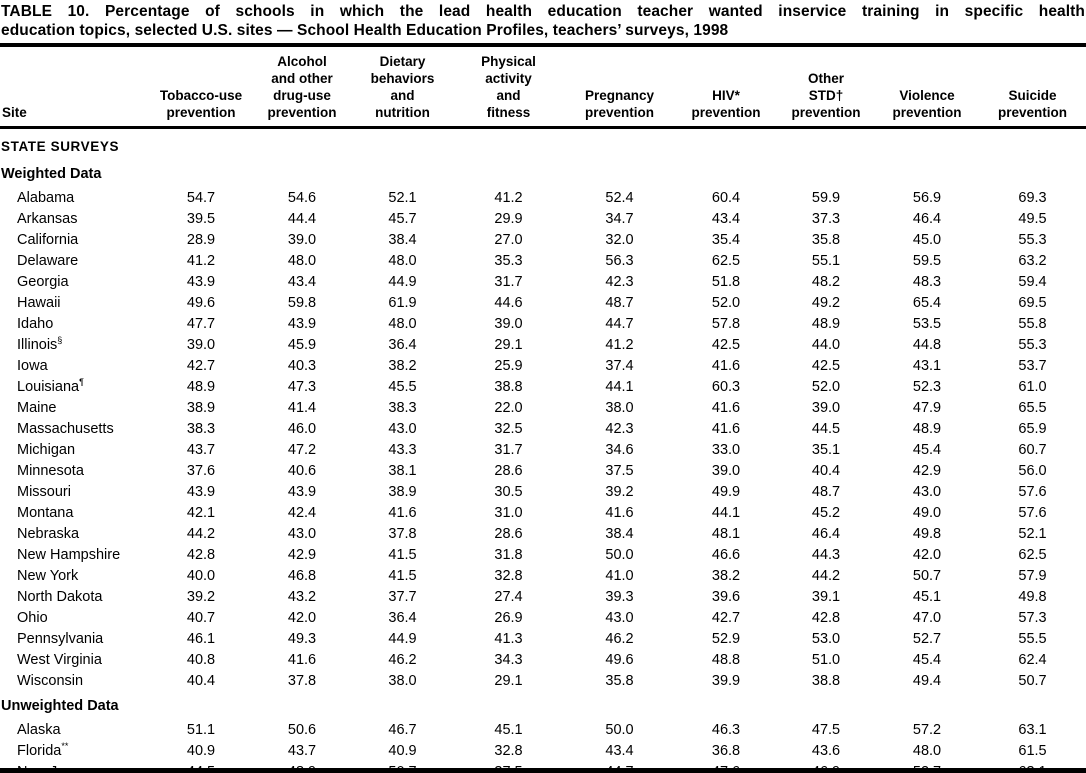 This screenshot has width=1086, height=773. What do you see at coordinates (201, 240) in the screenshot?
I see `value-cell: 28.9` at bounding box center [201, 240].